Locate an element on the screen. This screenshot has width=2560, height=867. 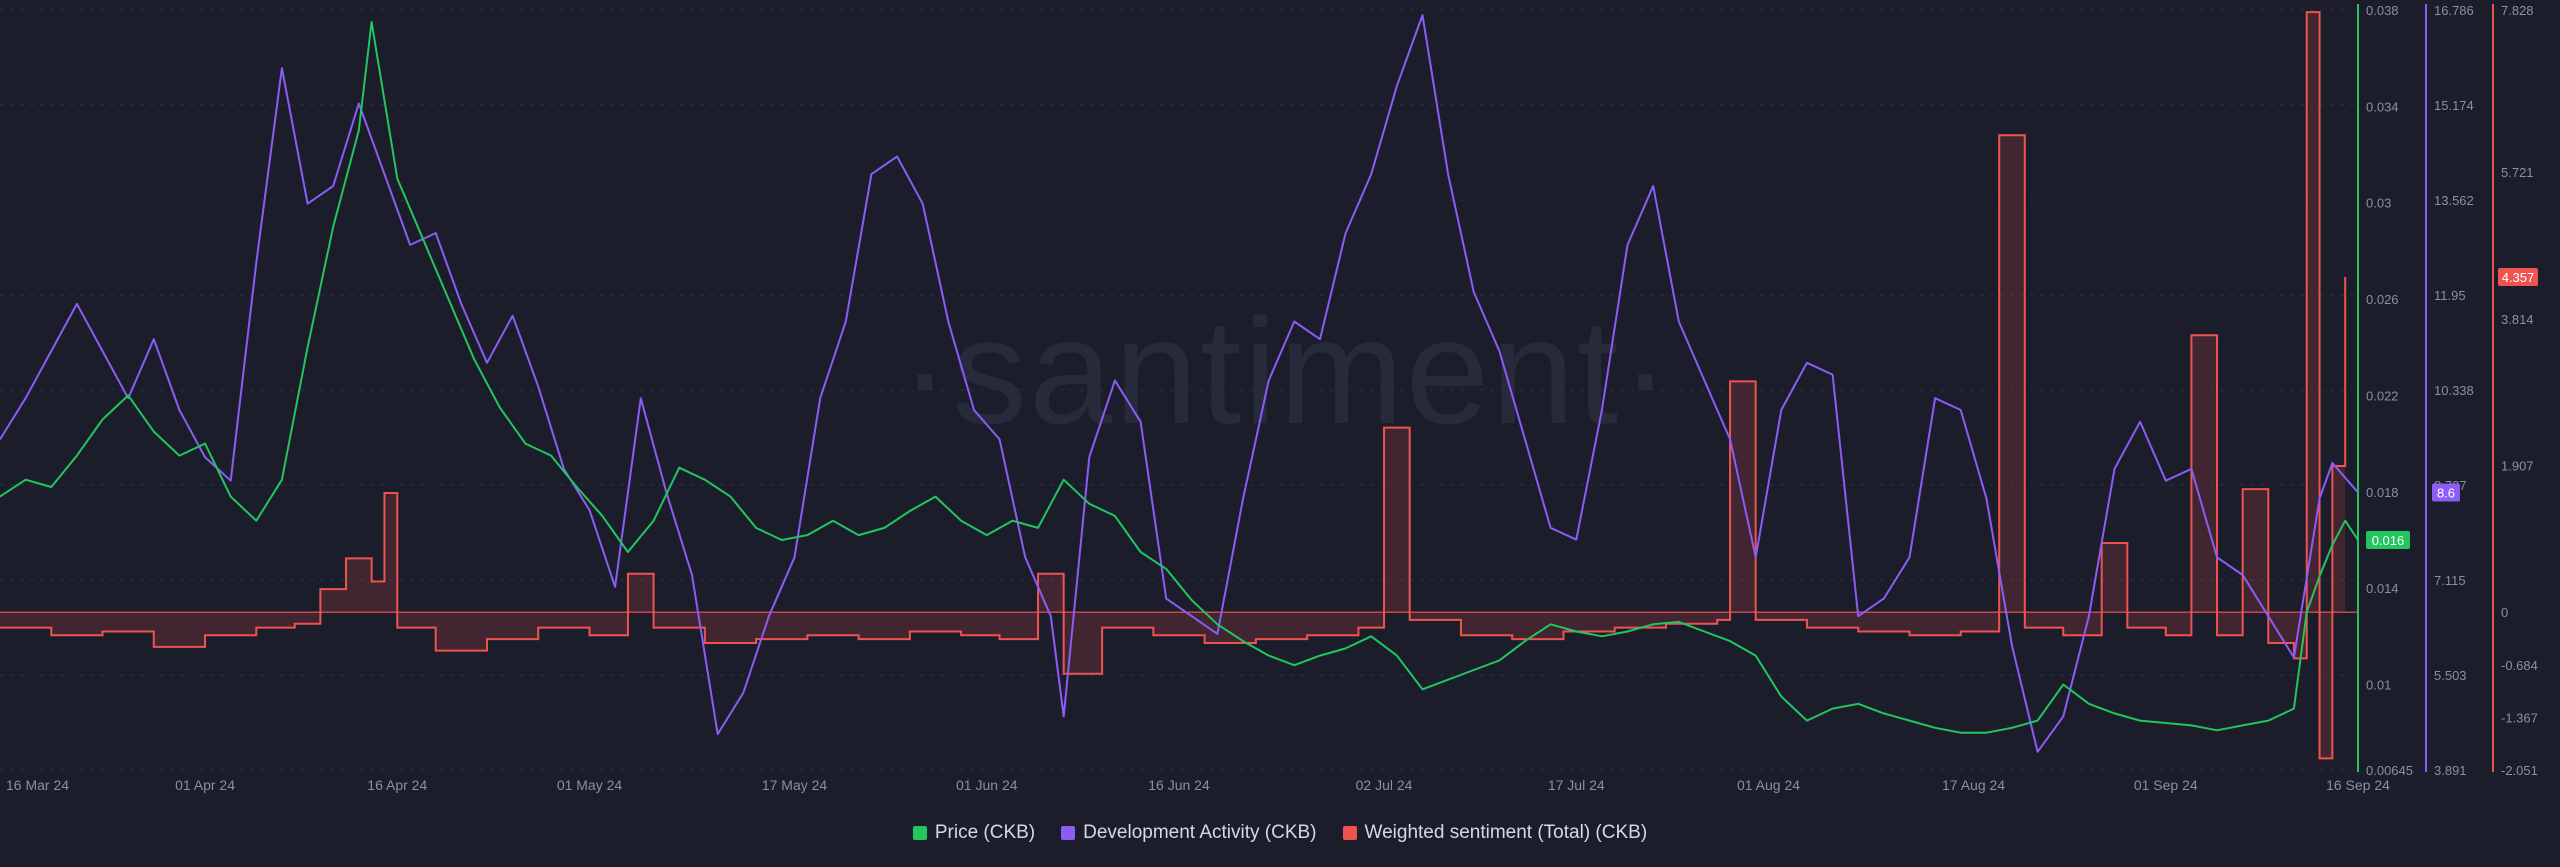
y-tick-label-2: 5.721 is located at coordinates (2517, 172).